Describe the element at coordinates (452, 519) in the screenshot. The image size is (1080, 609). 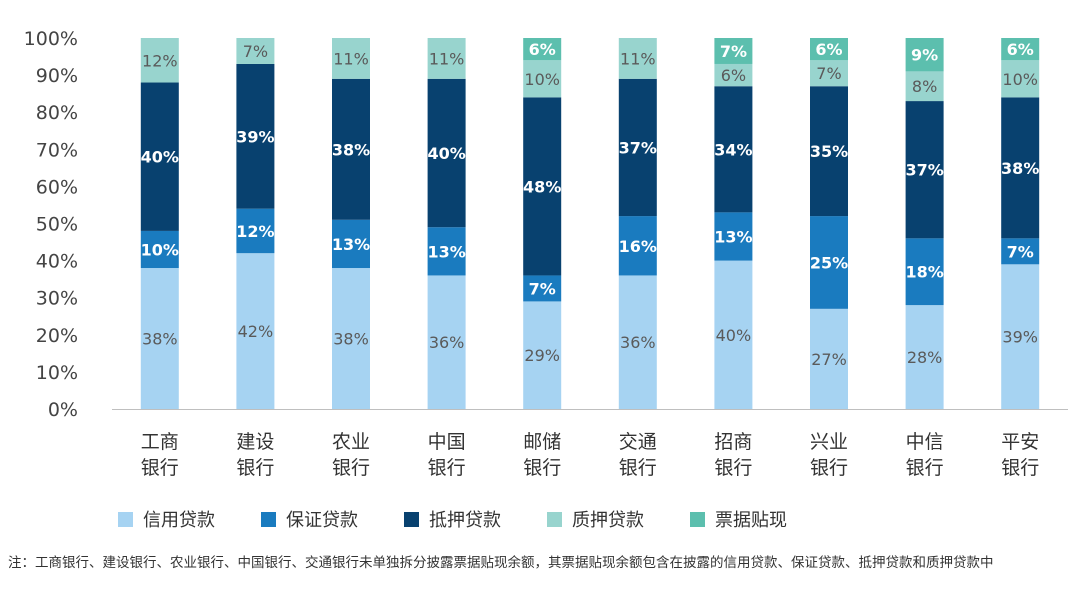
I see `legend-item-mortgage: 抵押贷款` at that location.